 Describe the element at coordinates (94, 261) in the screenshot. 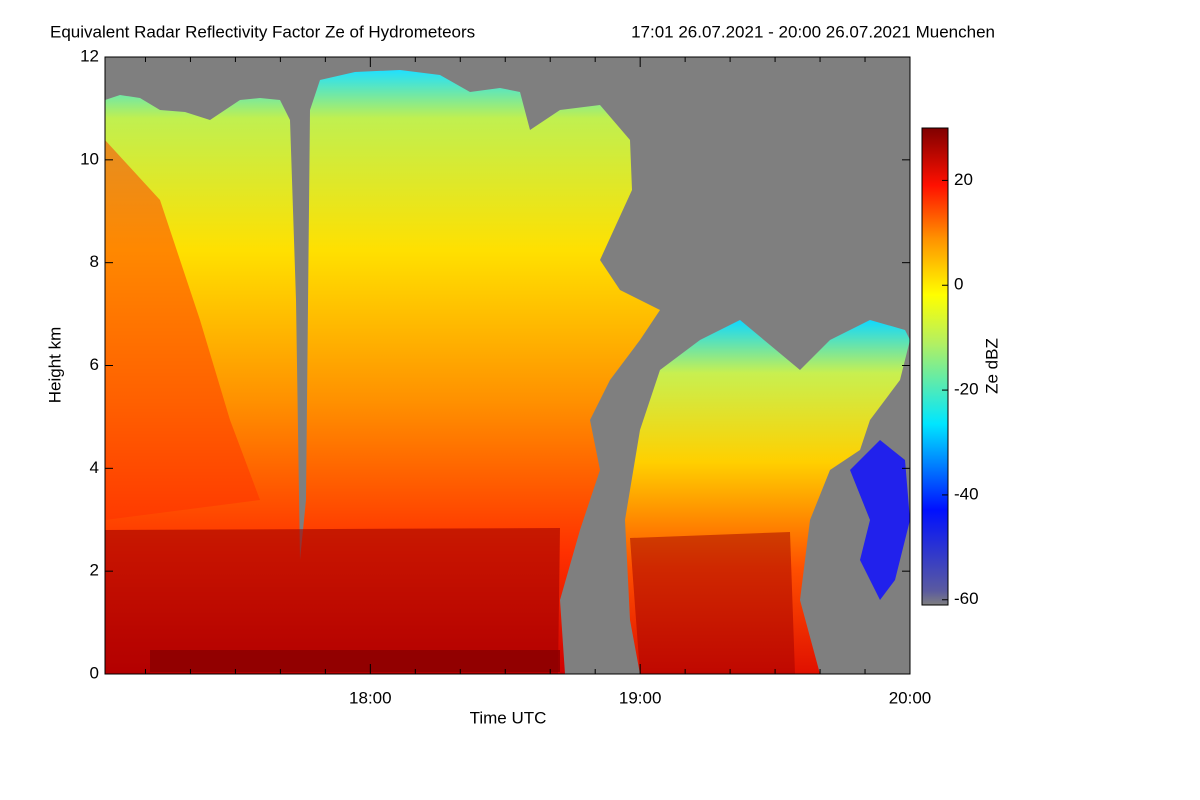

I see `y-tick-label: 8` at that location.